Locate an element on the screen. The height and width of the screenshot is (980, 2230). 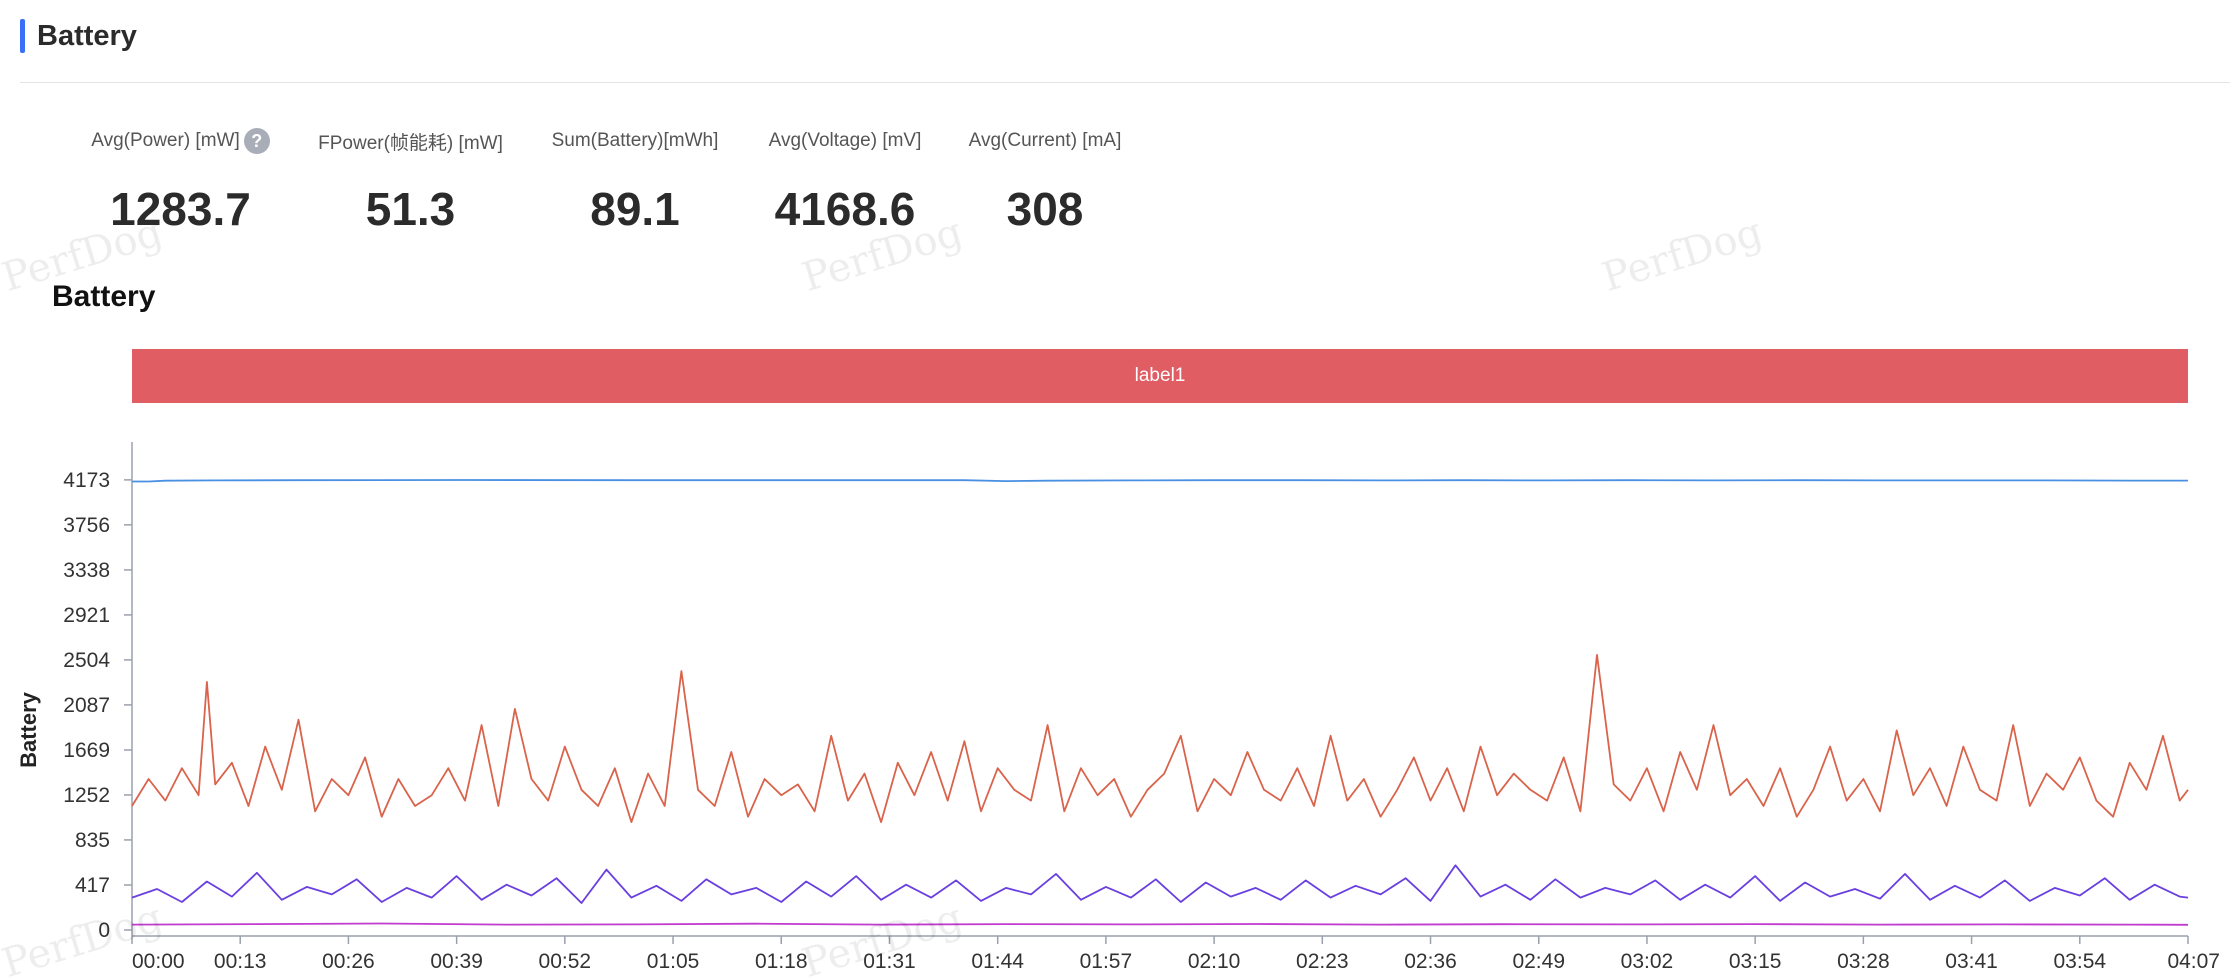
stat-label: Avg(Current) [mA] is located at coordinates (1045, 141).